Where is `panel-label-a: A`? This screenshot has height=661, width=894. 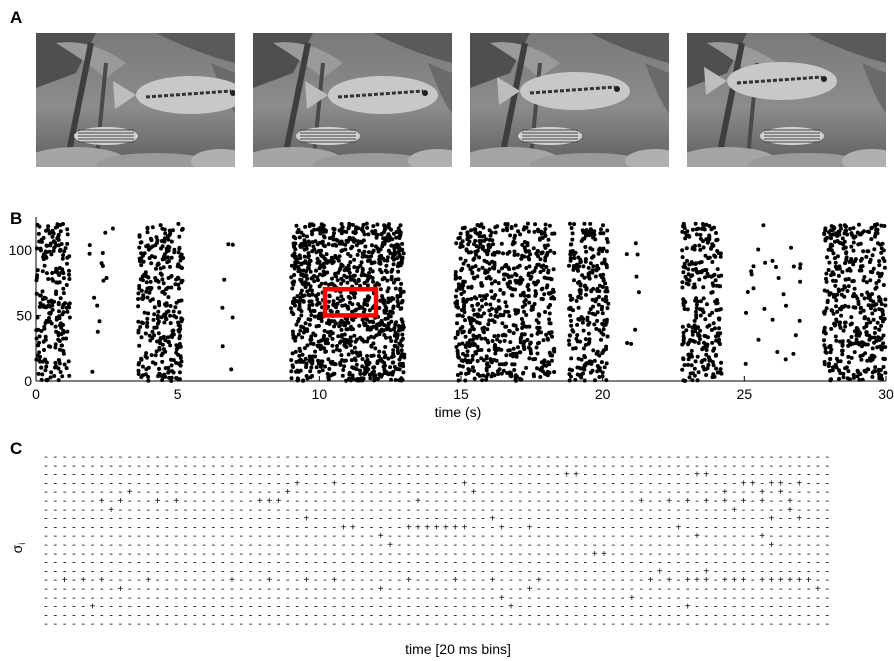
panel-label-a: A is located at coordinates (16, 17).